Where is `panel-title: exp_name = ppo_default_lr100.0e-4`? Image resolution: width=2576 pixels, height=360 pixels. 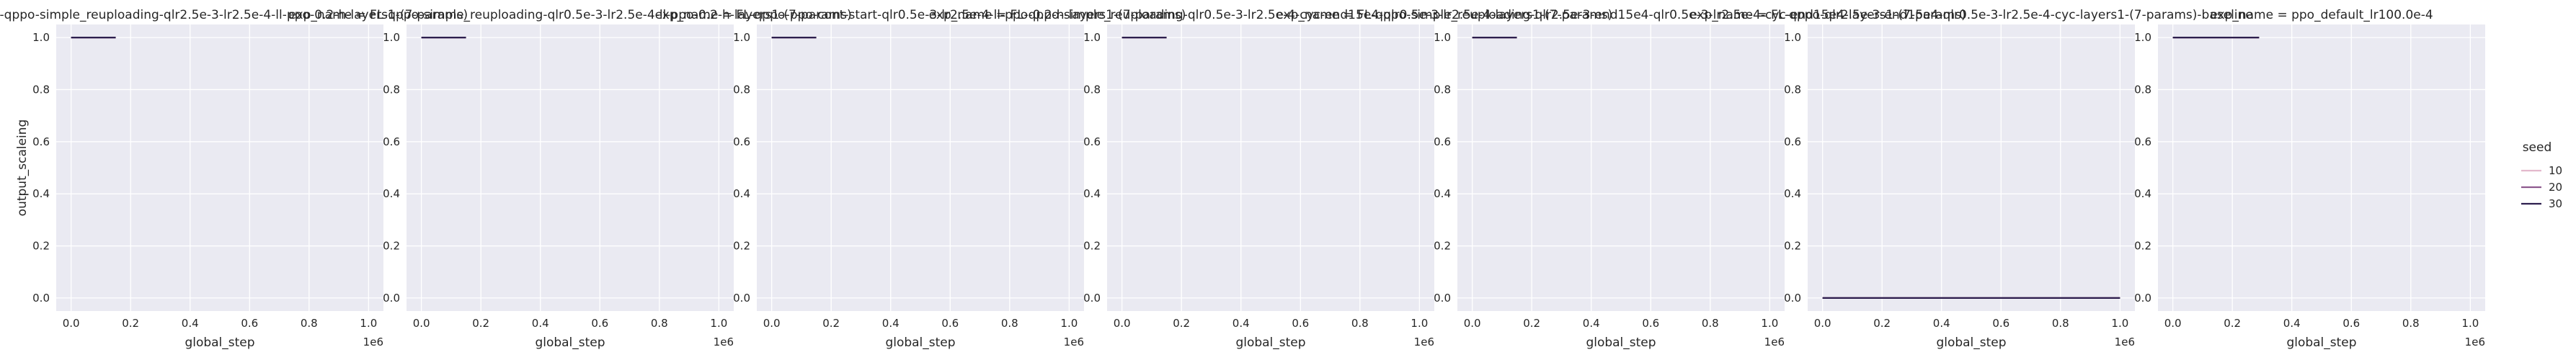
panel-title: exp_name = ppo_default_lr100.0e-4 is located at coordinates (2321, 15).